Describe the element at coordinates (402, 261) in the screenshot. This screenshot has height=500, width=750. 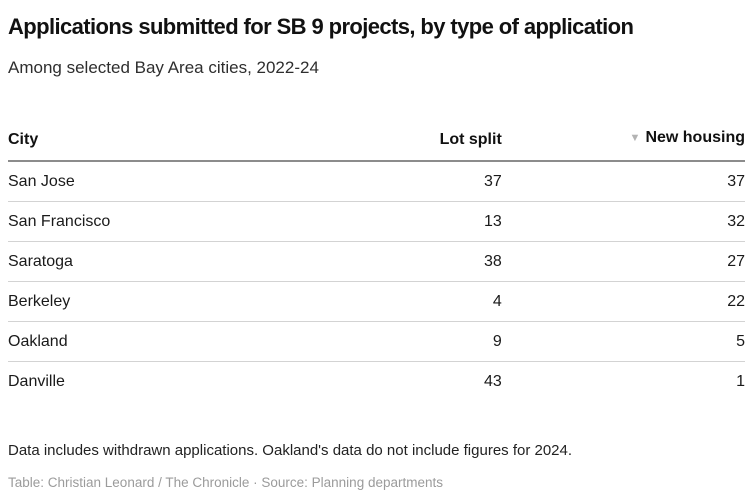
I see `lot-split-cell: 38` at that location.